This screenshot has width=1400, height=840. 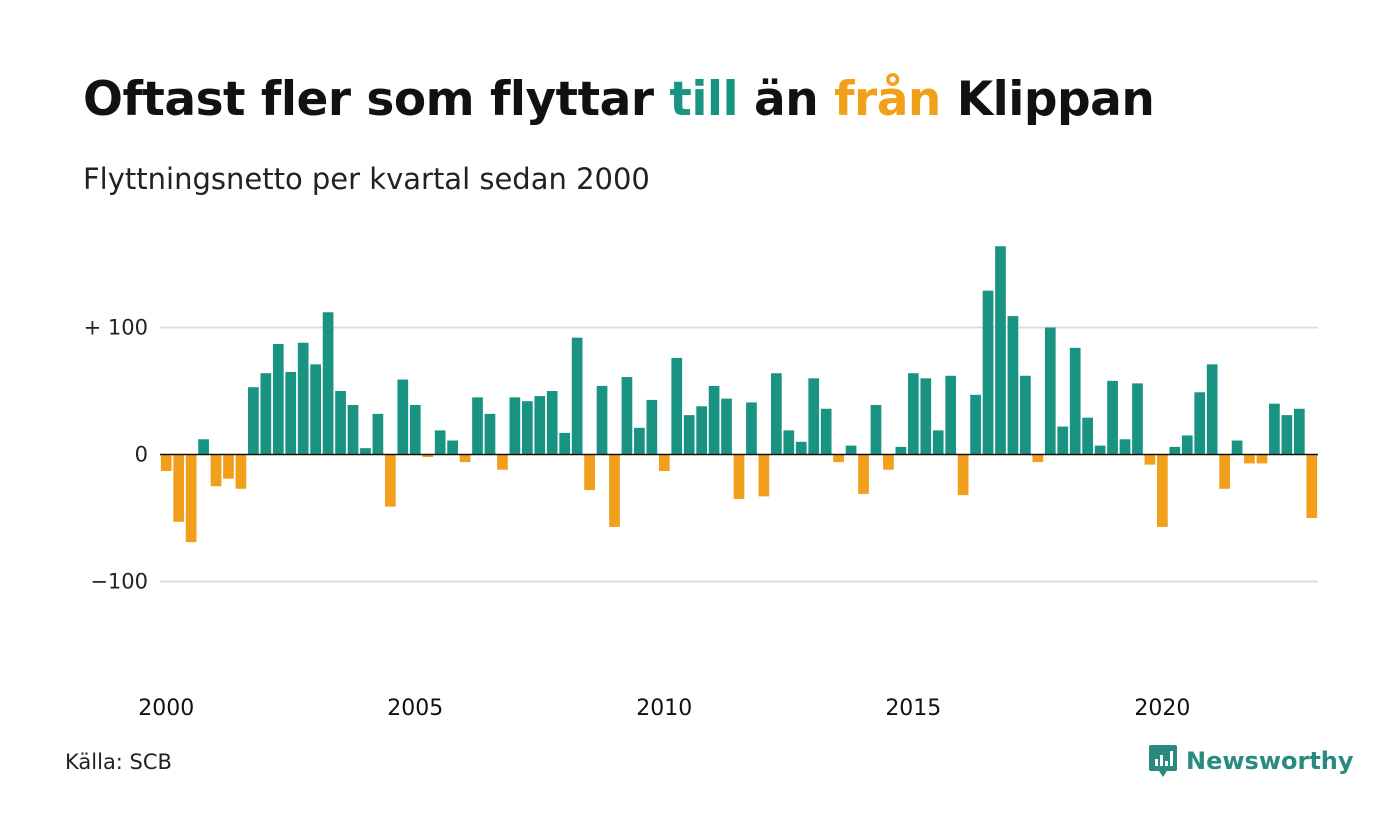 I want to click on y-tick-label: + 100, so click(x=116, y=328).